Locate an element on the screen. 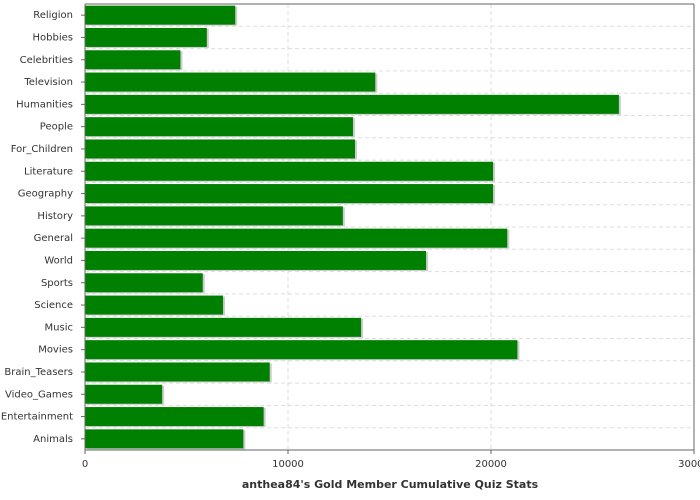  y-tick-label: Entertainment is located at coordinates (37, 417).